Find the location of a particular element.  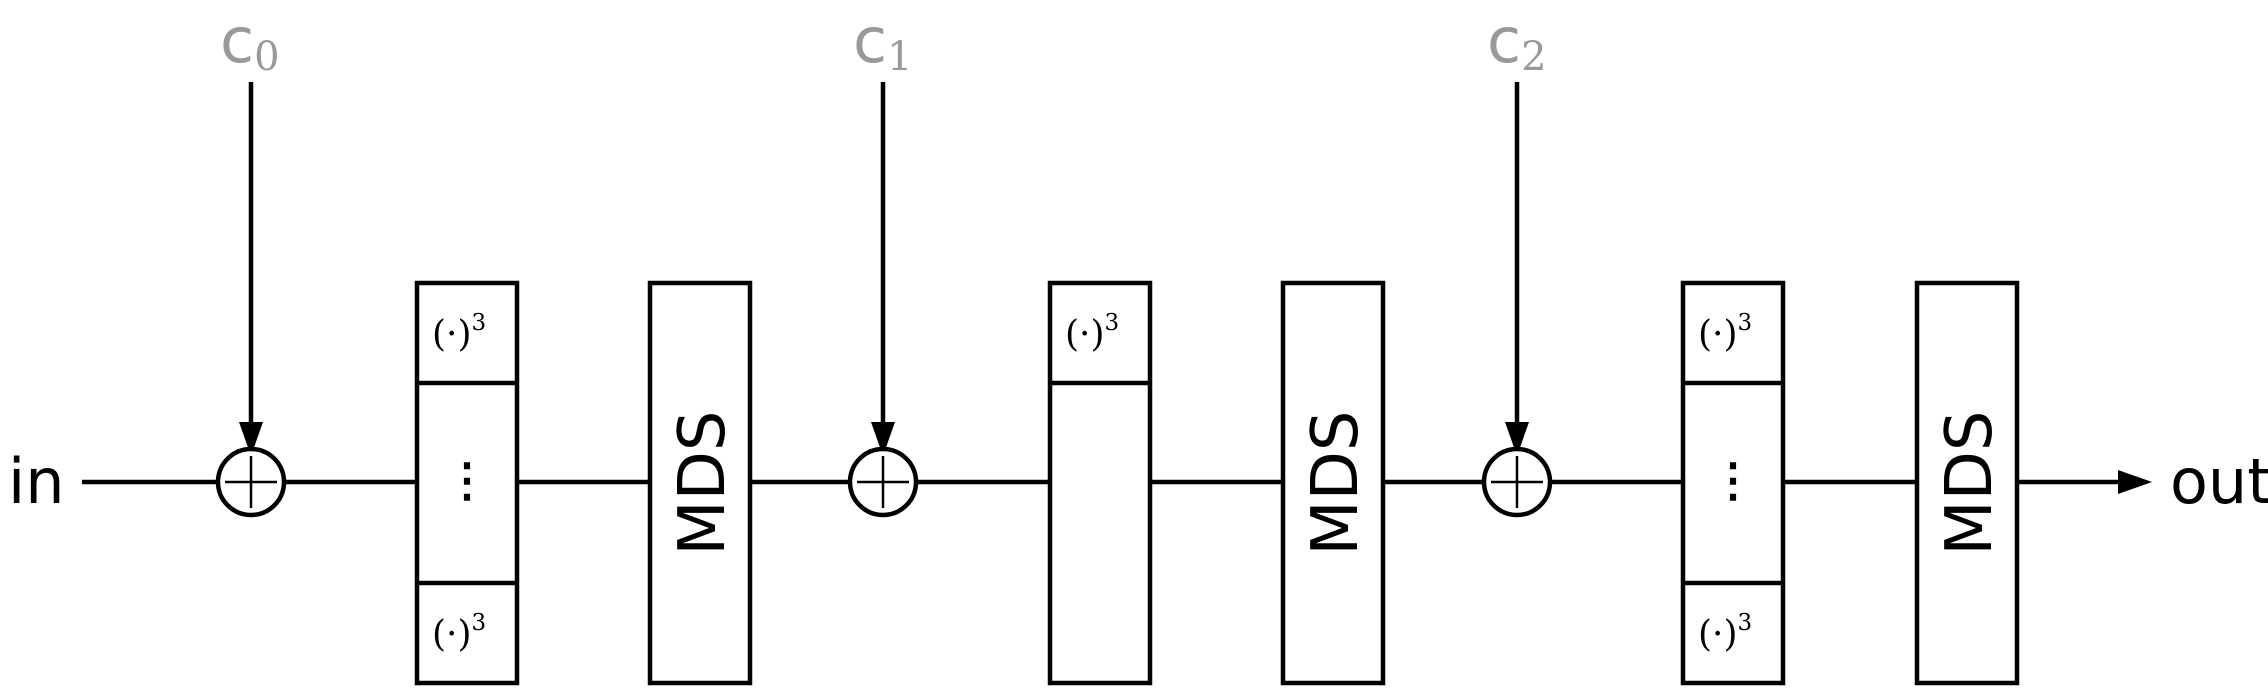

mds-box-3: MDS is located at coordinates (1967, 483).